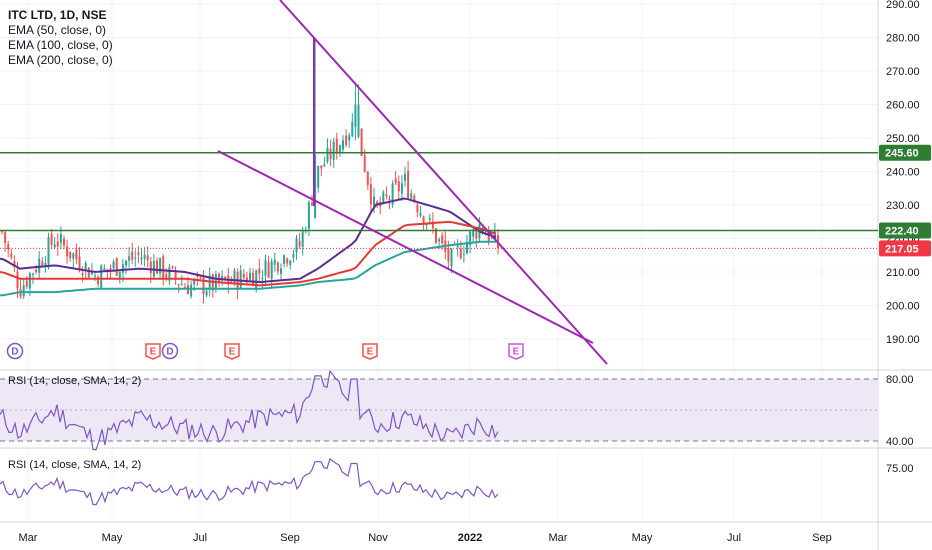 This screenshot has height=550, width=932. Describe the element at coordinates (57, 15) in the screenshot. I see `legend-symbol: ITC LTD, 1D, NSE` at that location.